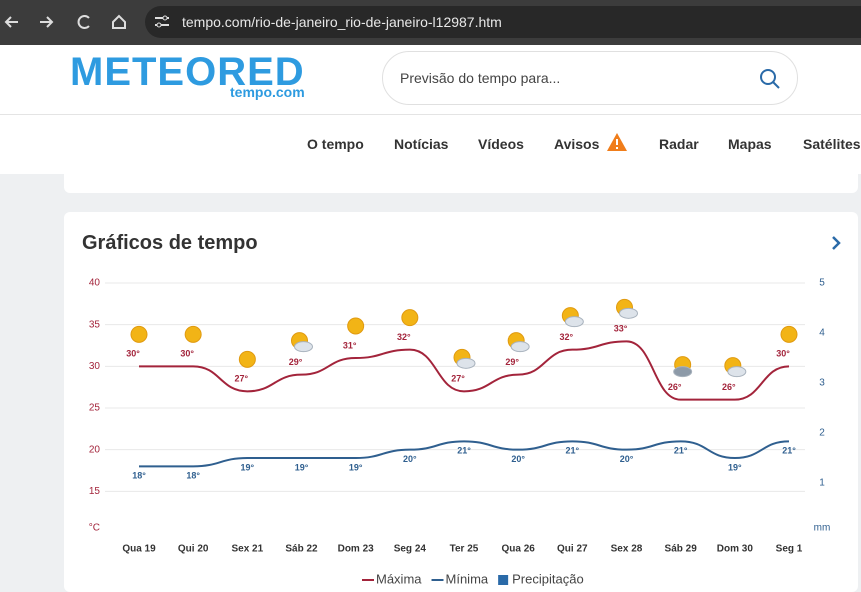 Image resolution: width=861 pixels, height=592 pixels. I want to click on forward-button, so click(47, 22).